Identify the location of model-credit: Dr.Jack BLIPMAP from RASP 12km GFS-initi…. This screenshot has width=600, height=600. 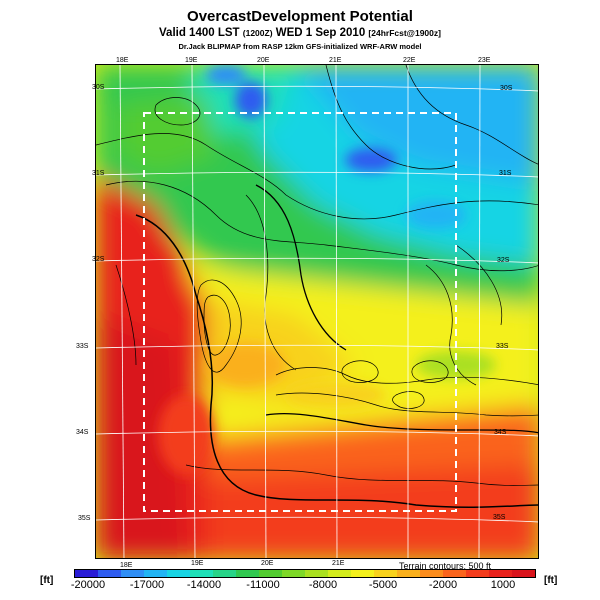
(300, 46).